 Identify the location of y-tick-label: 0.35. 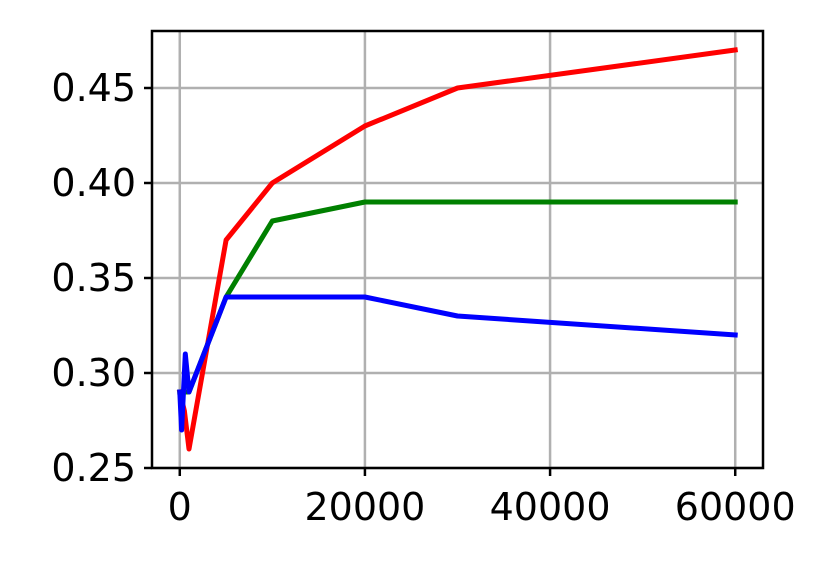
(93, 278).